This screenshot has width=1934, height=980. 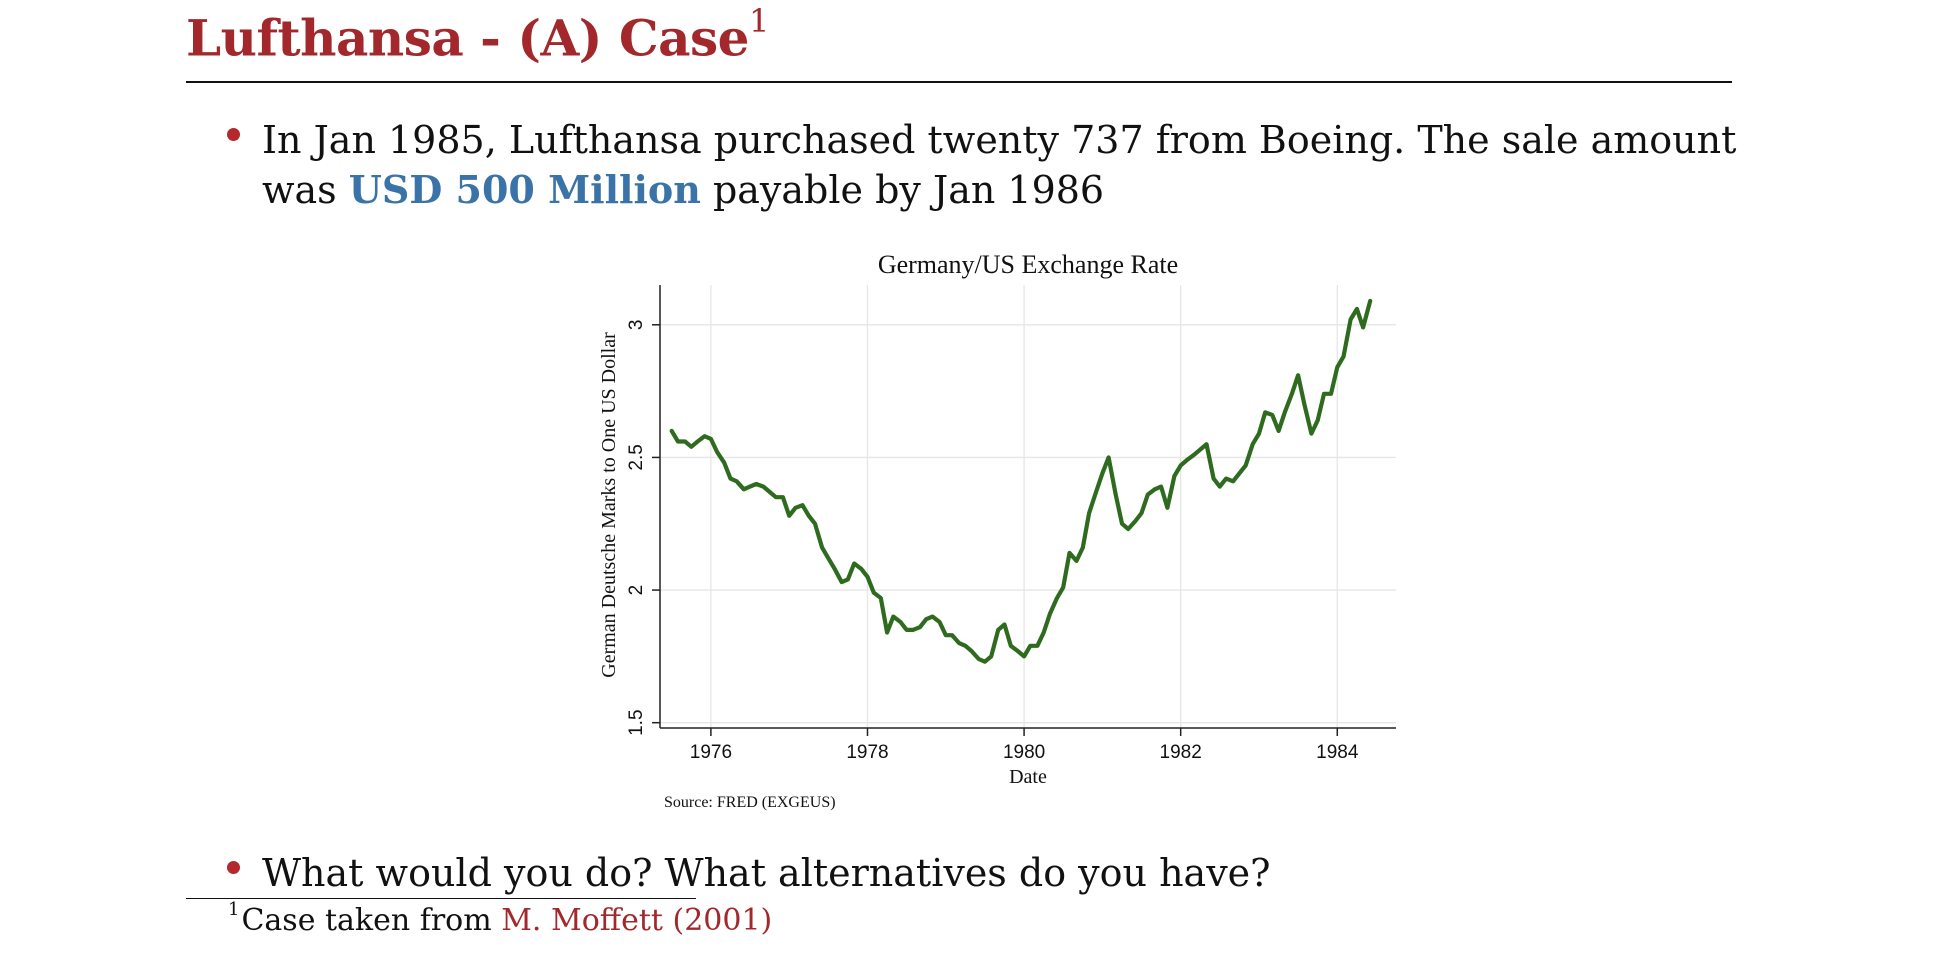 I want to click on title-footnote-mark: 1, so click(x=759, y=21).